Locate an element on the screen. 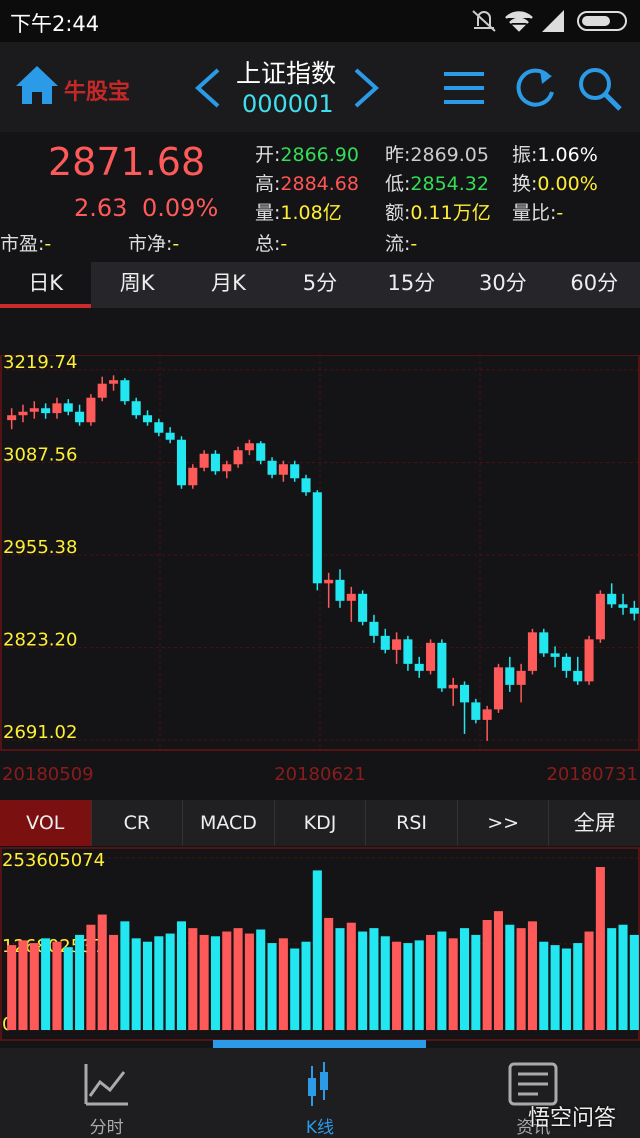 The image size is (640, 1138). stat-label: 总: is located at coordinates (268, 244).